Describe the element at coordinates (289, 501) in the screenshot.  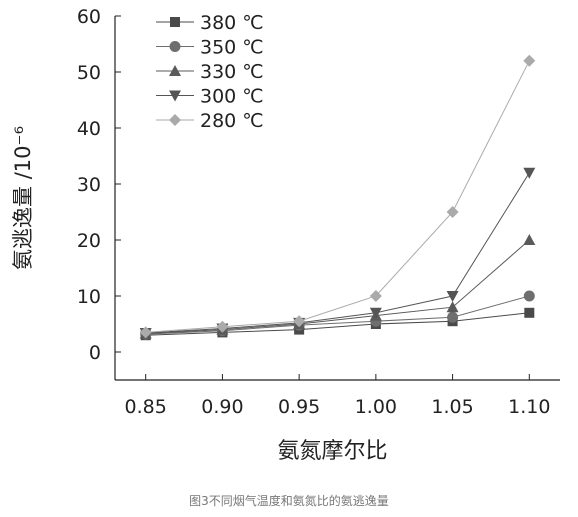
I see `figure-caption: 图3不同烟气温度和氨氮比的氨逃逸量` at that location.